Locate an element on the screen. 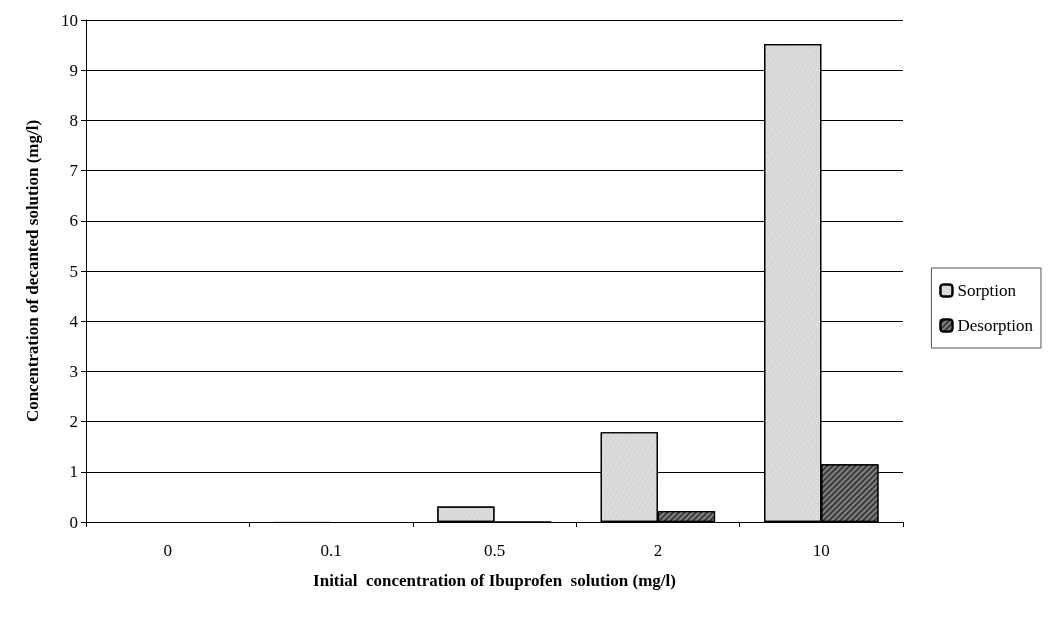  y-axis-title: Concentration of decanted solution (mg/l) is located at coordinates (32, 271).